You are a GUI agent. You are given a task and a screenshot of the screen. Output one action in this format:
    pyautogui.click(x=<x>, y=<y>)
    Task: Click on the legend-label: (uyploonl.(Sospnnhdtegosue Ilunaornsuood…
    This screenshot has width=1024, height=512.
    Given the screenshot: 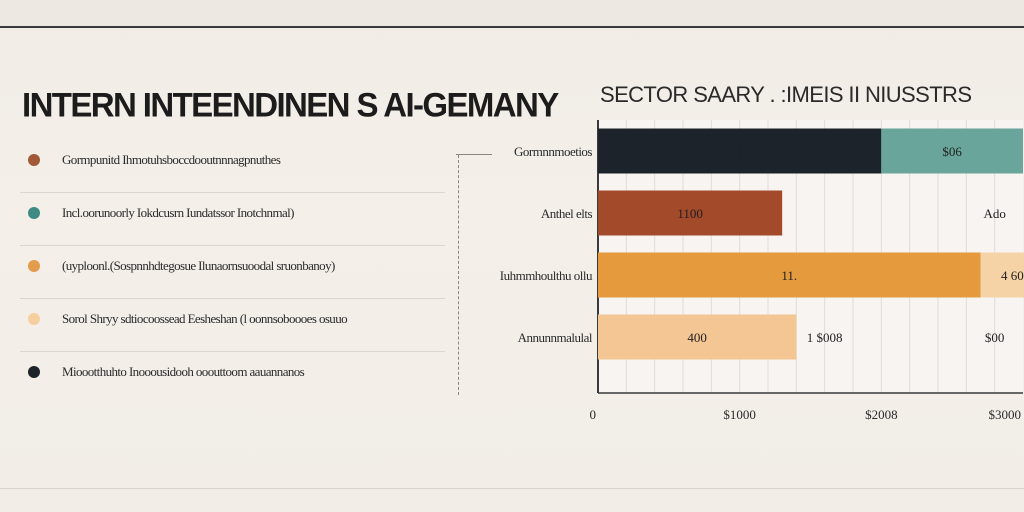 What is the action you would take?
    pyautogui.click(x=198, y=265)
    